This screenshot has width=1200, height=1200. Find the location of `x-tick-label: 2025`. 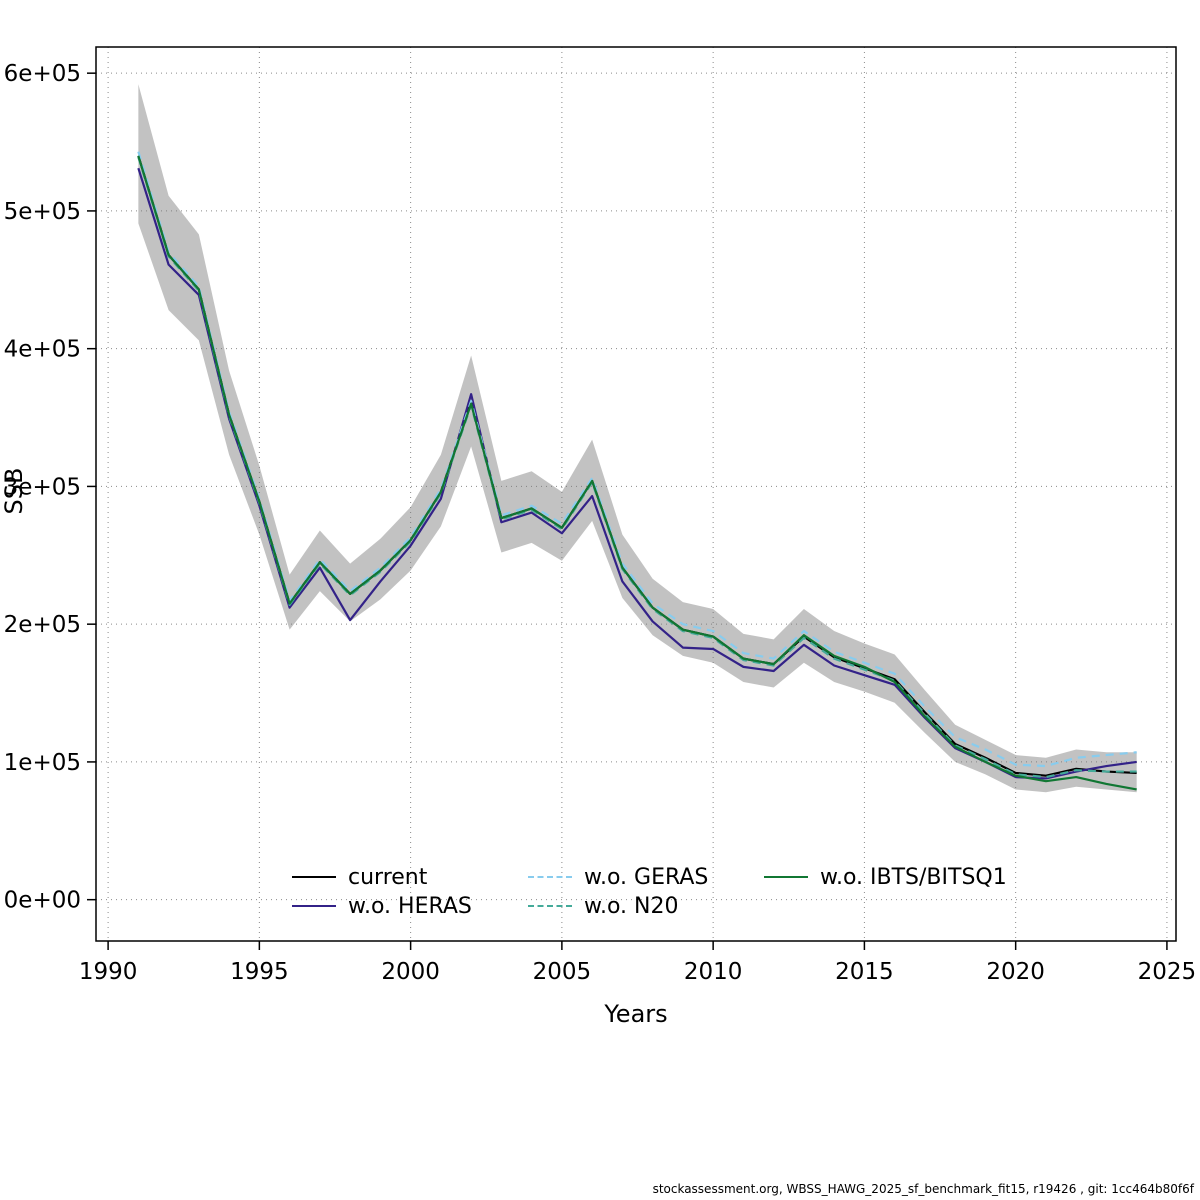

x-tick-label: 2025 is located at coordinates (1167, 972).